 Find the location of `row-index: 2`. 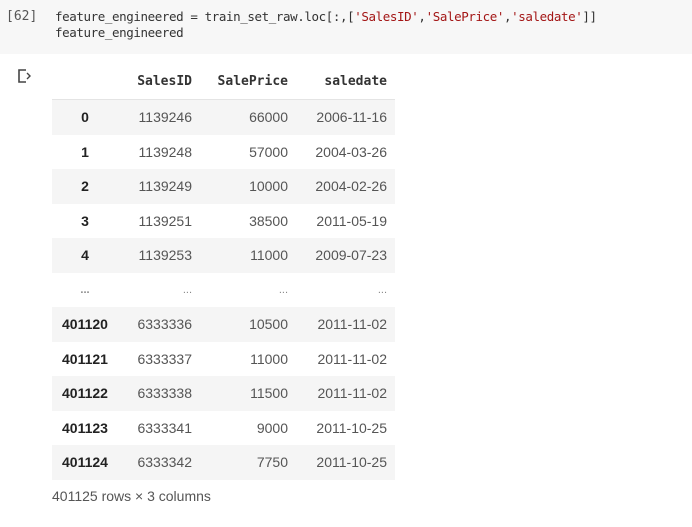

row-index: 2 is located at coordinates (85, 186).